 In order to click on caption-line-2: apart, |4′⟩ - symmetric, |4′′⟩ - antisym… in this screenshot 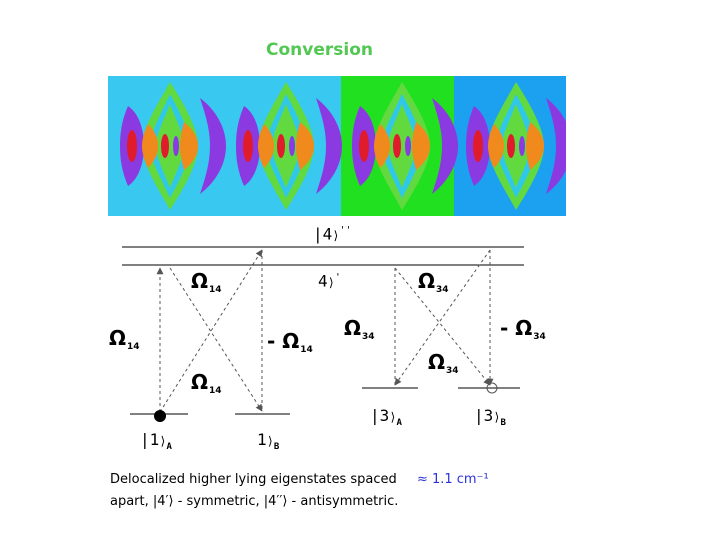, I will do `click(254, 501)`.